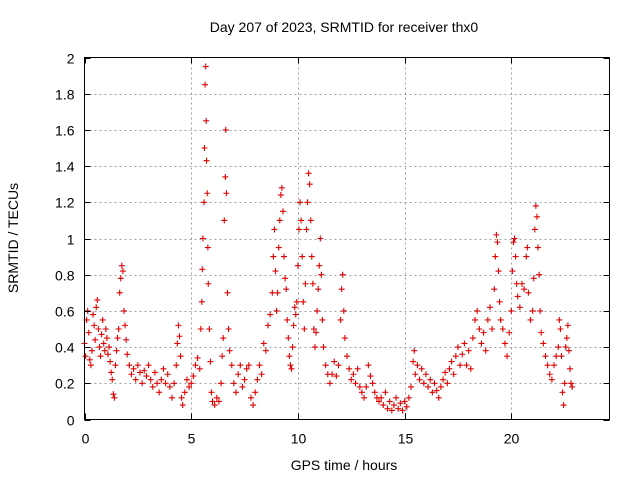  Describe the element at coordinates (71, 240) in the screenshot. I see `y-tick-label: 1` at that location.